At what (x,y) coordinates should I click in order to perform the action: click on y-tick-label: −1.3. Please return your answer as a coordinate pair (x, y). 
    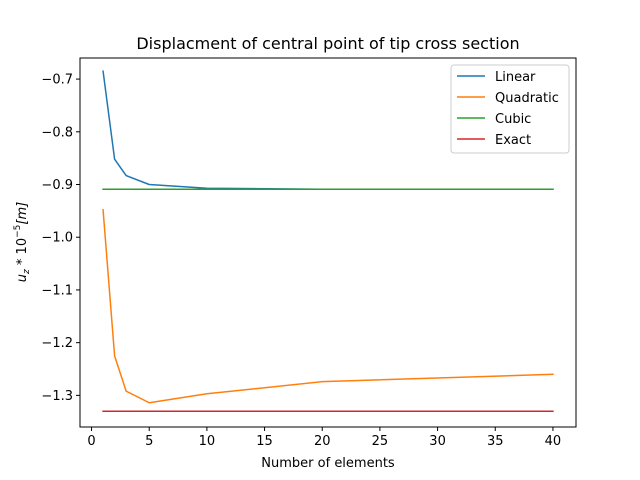
    Looking at the image, I should click on (57, 396).